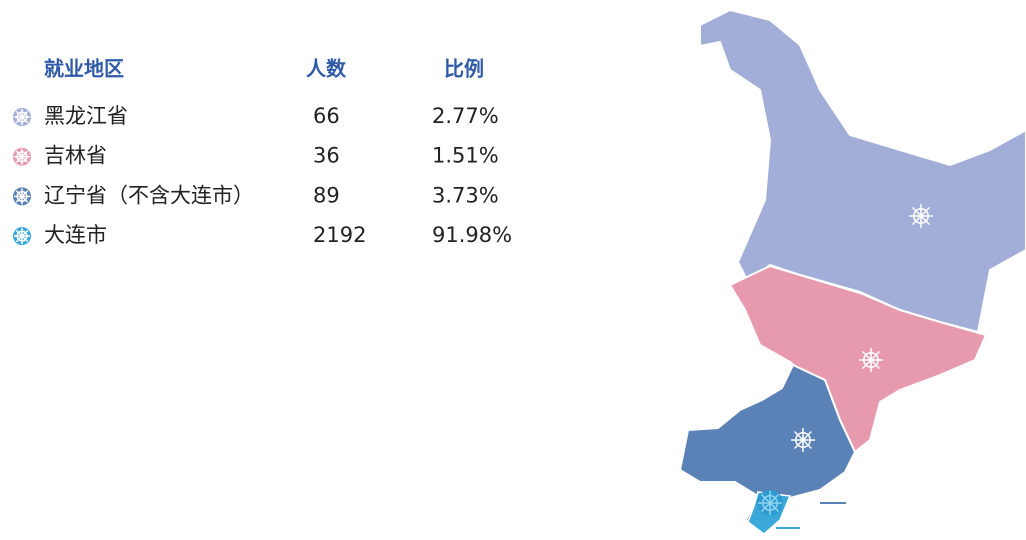 This screenshot has height=540, width=1026. What do you see at coordinates (326, 195) in the screenshot?
I see `table-cell: 89` at bounding box center [326, 195].